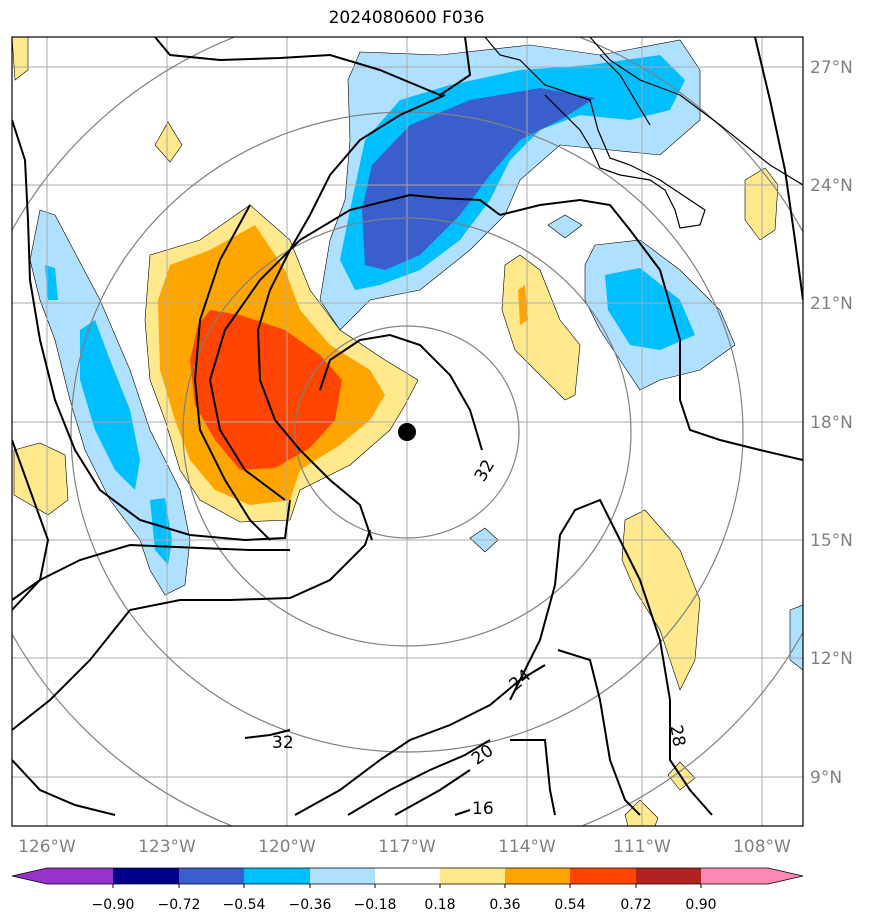 The height and width of the screenshot is (924, 873). Describe the element at coordinates (29, 876) in the screenshot. I see `colorbar-extend-min` at that location.